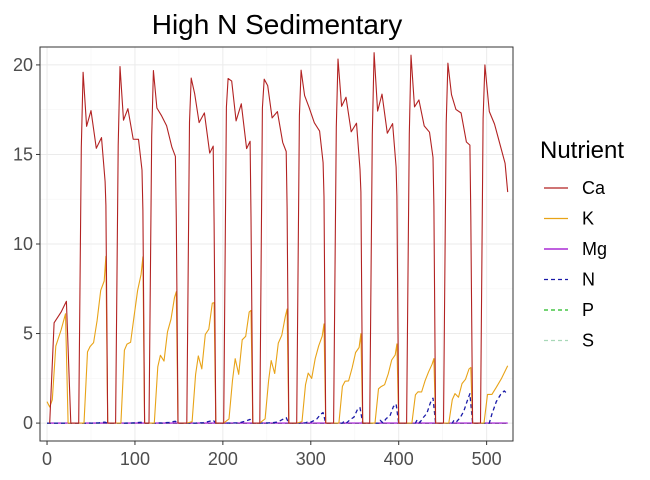 This screenshot has height=480, width=650. I want to click on y-tick-label: 20, so click(23, 65).